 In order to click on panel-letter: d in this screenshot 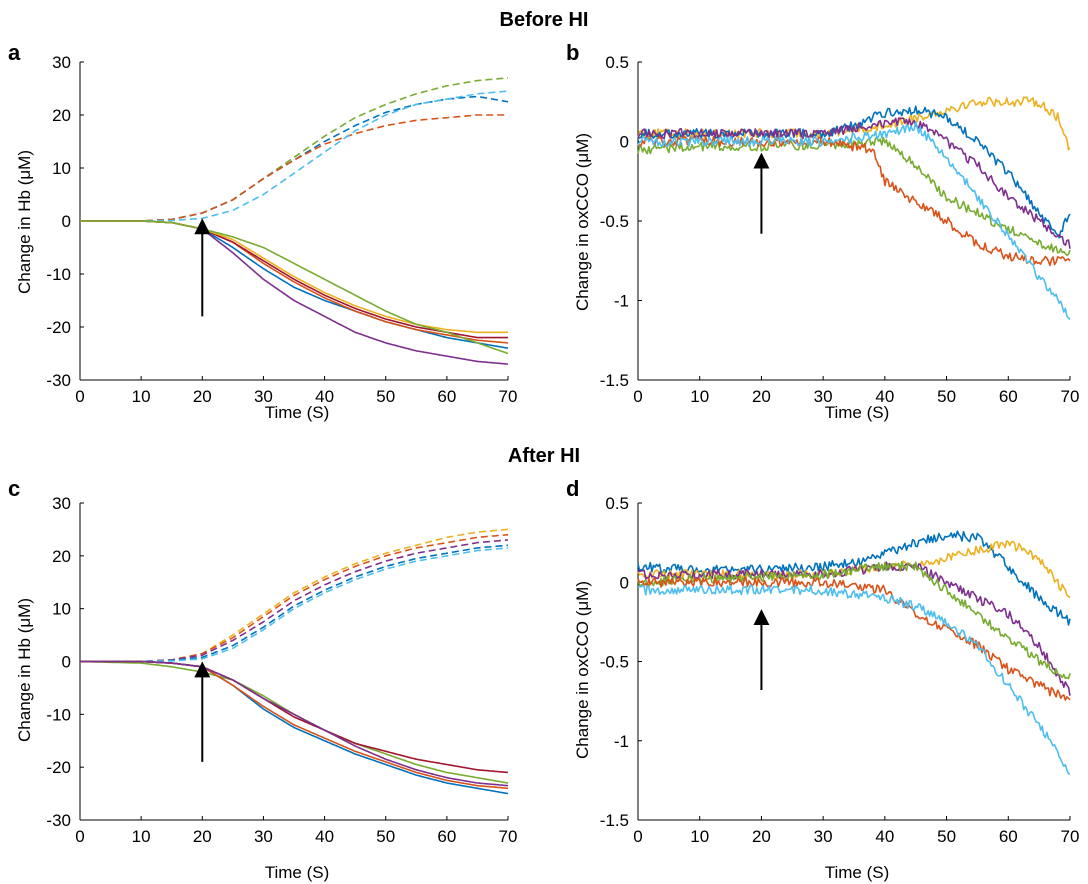, I will do `click(572, 488)`.